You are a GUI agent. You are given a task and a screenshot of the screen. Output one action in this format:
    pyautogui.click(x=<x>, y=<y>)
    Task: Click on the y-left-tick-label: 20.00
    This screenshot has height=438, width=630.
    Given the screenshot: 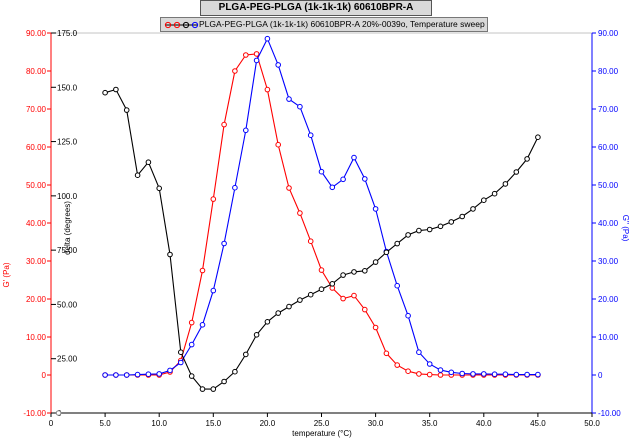 What is the action you would take?
    pyautogui.click(x=36, y=299)
    